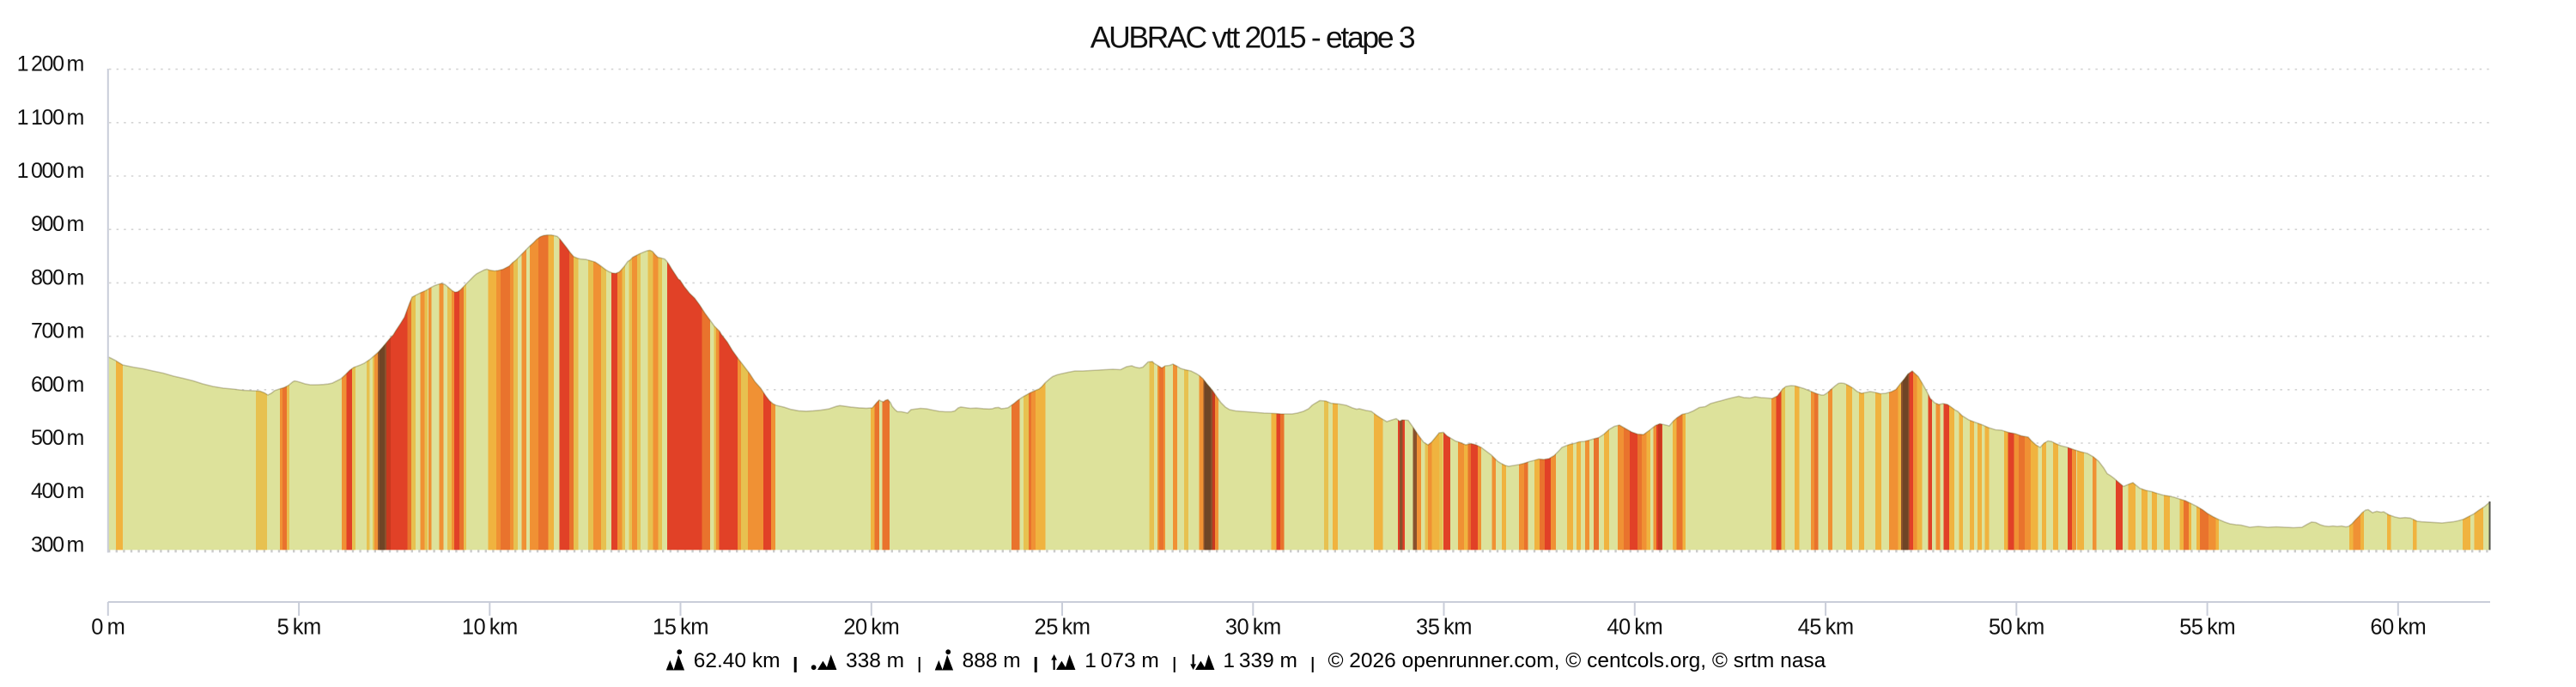 This screenshot has width=2576, height=687. Describe the element at coordinates (58, 224) in the screenshot. I see `svg-text: 900 m` at that location.